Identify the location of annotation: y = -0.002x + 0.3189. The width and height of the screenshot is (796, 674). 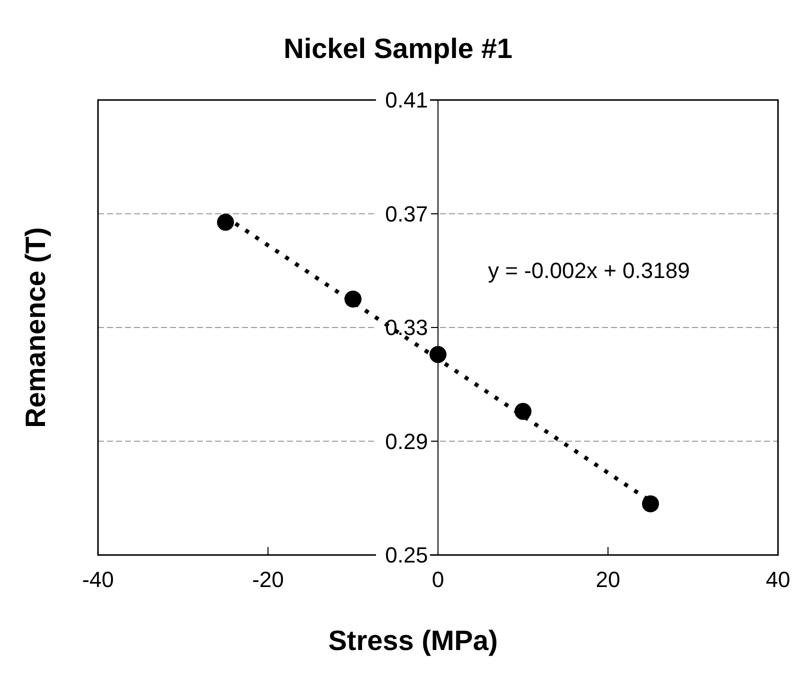
(589, 270).